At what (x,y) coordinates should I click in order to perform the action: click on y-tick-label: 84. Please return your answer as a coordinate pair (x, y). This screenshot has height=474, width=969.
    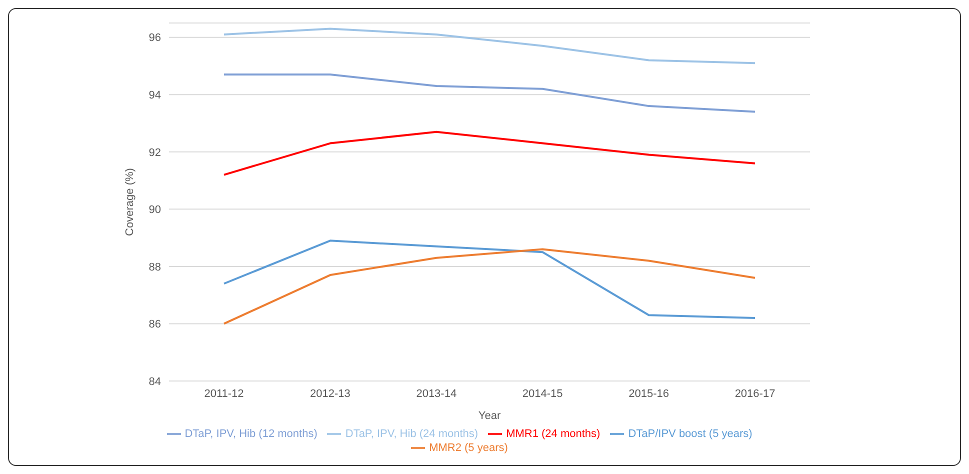
    Looking at the image, I should click on (154, 382).